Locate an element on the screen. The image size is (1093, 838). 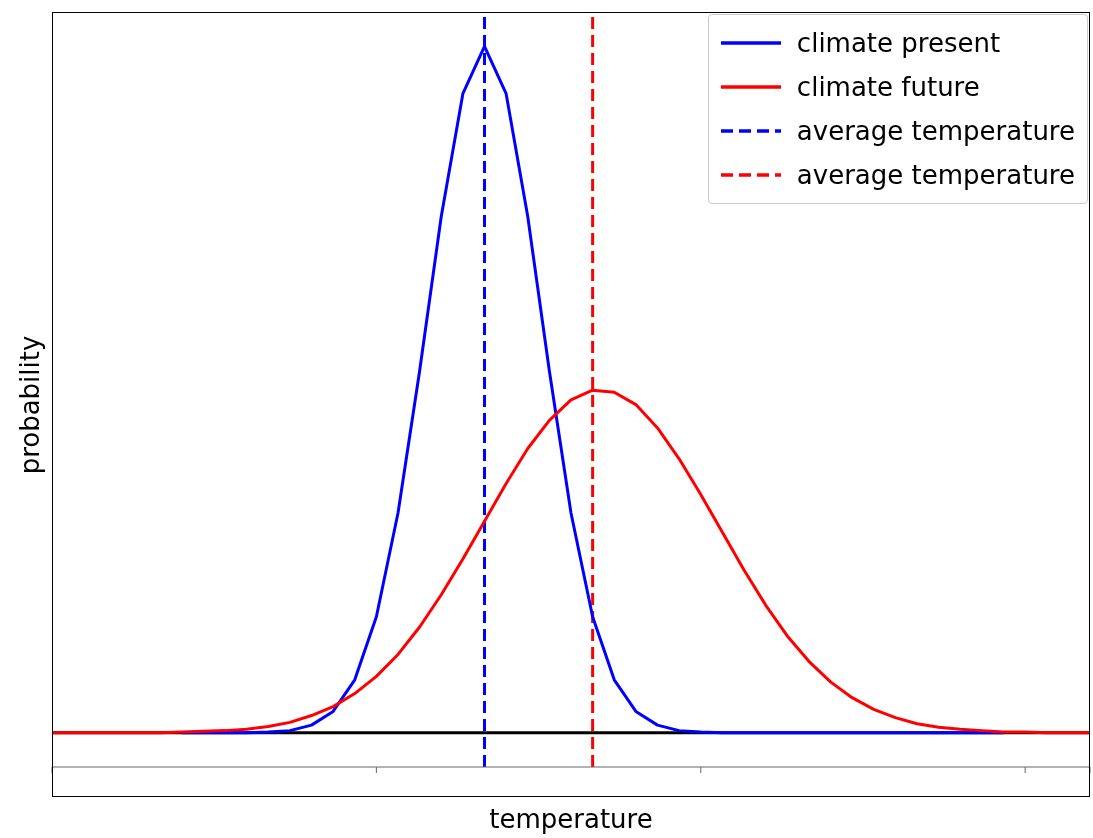
x-axis-title: temperature is located at coordinates (571, 819).